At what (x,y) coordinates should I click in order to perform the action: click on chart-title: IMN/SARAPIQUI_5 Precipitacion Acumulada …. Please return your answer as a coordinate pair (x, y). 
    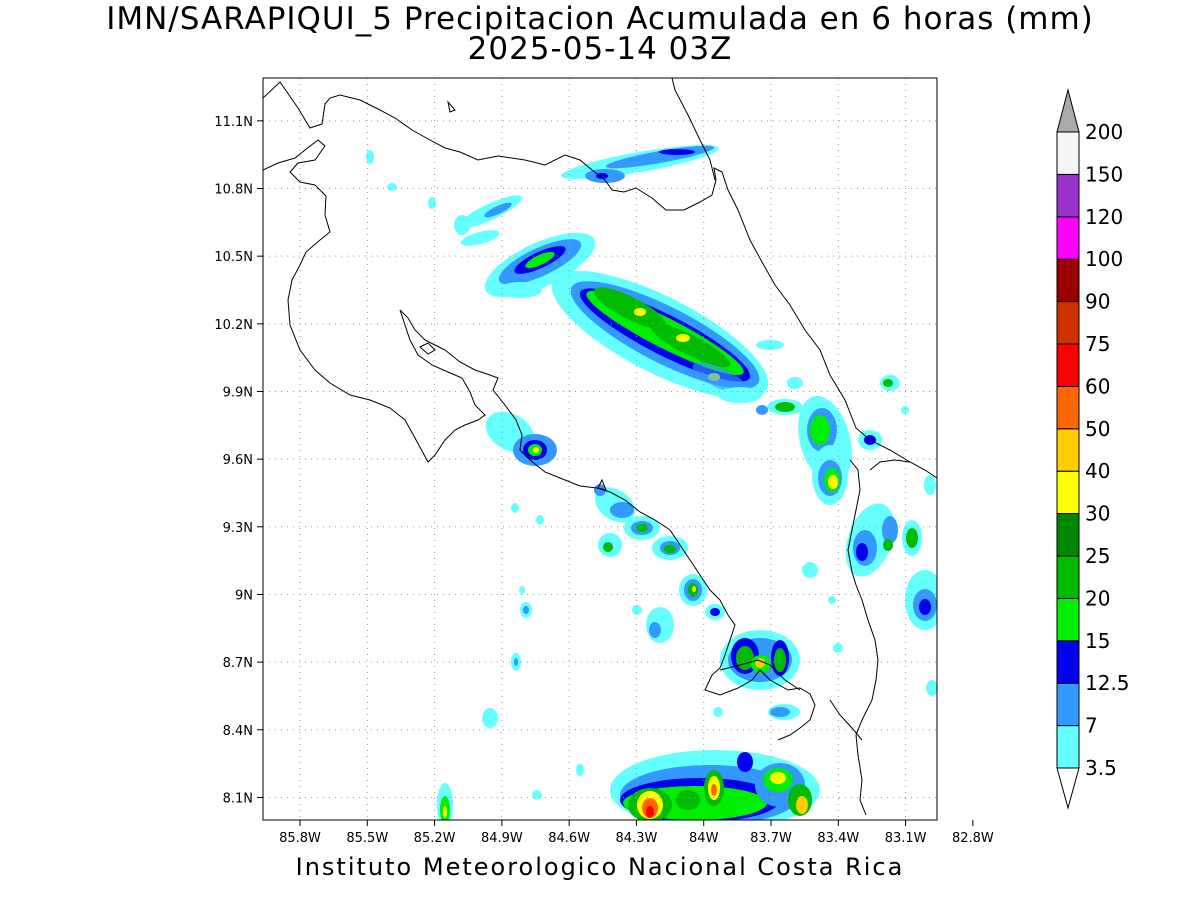
    Looking at the image, I should click on (600, 19).